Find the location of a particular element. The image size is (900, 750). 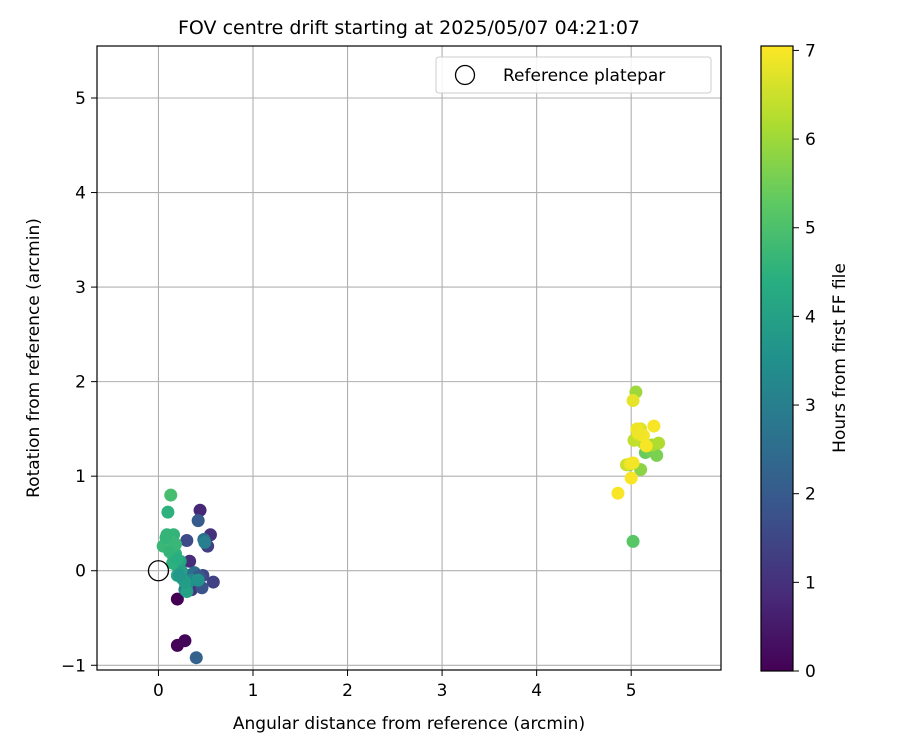

reference-point is located at coordinates (158, 571).